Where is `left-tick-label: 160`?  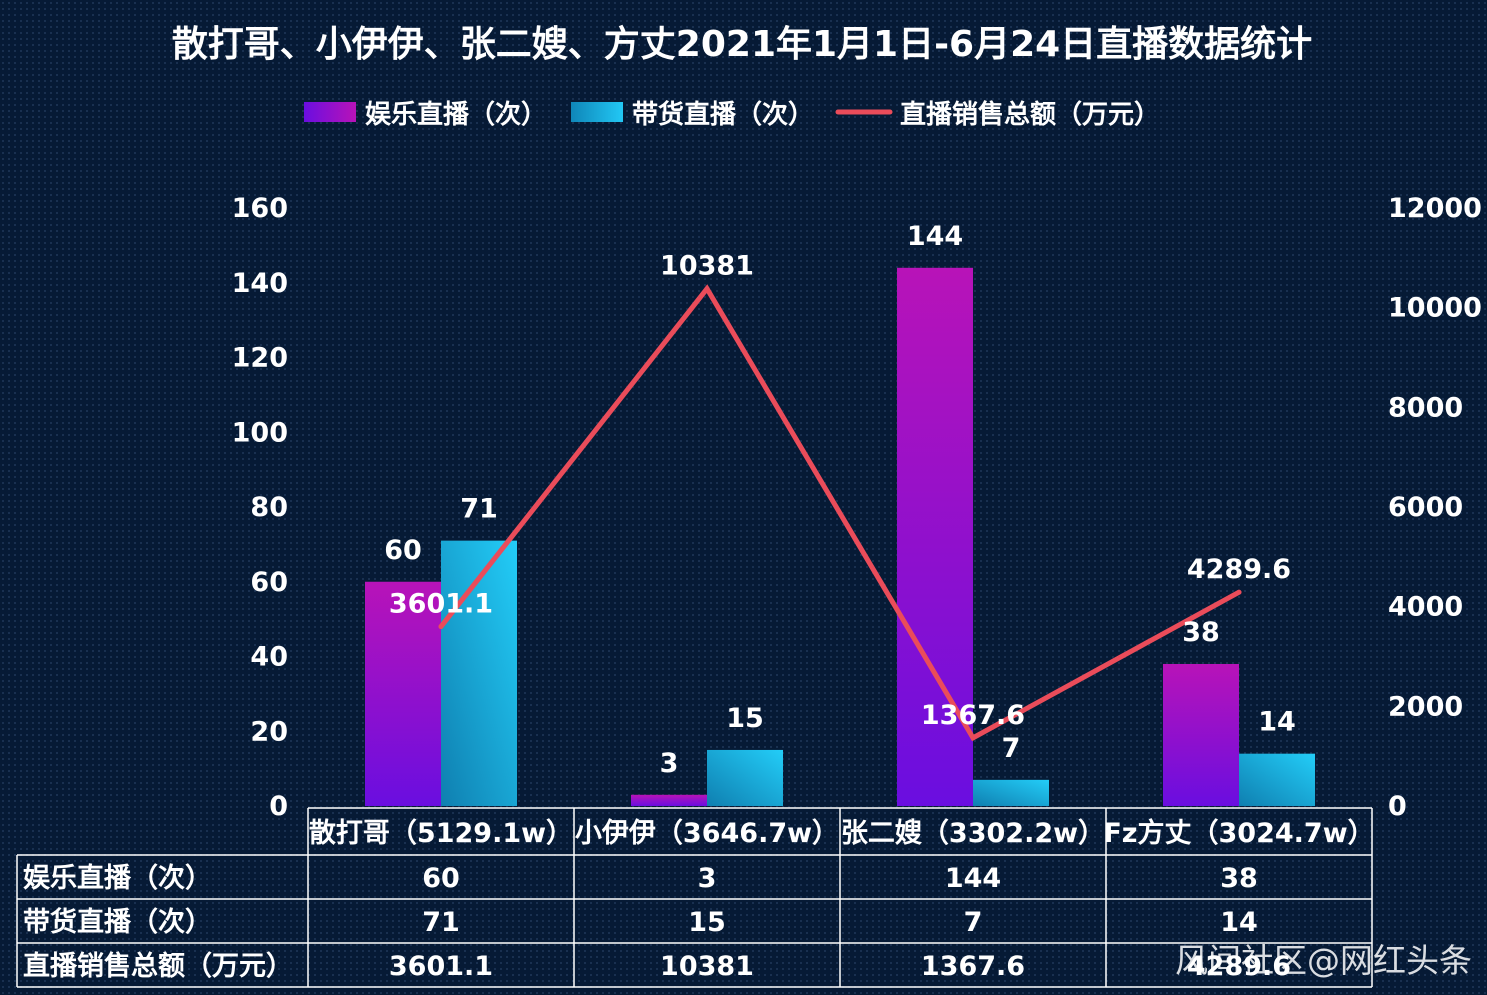
left-tick-label: 160 is located at coordinates (260, 208).